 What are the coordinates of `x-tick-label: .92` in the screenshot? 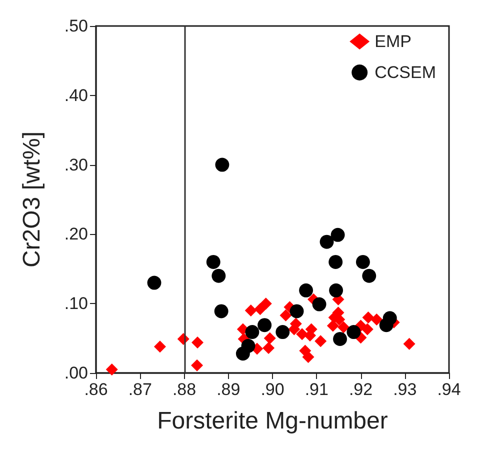 It's located at (360, 389).